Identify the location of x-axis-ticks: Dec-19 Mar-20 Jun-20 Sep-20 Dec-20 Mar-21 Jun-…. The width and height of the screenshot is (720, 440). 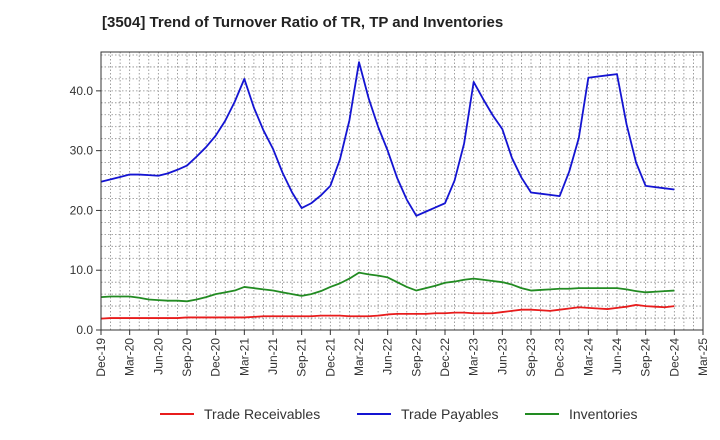
(402, 353).